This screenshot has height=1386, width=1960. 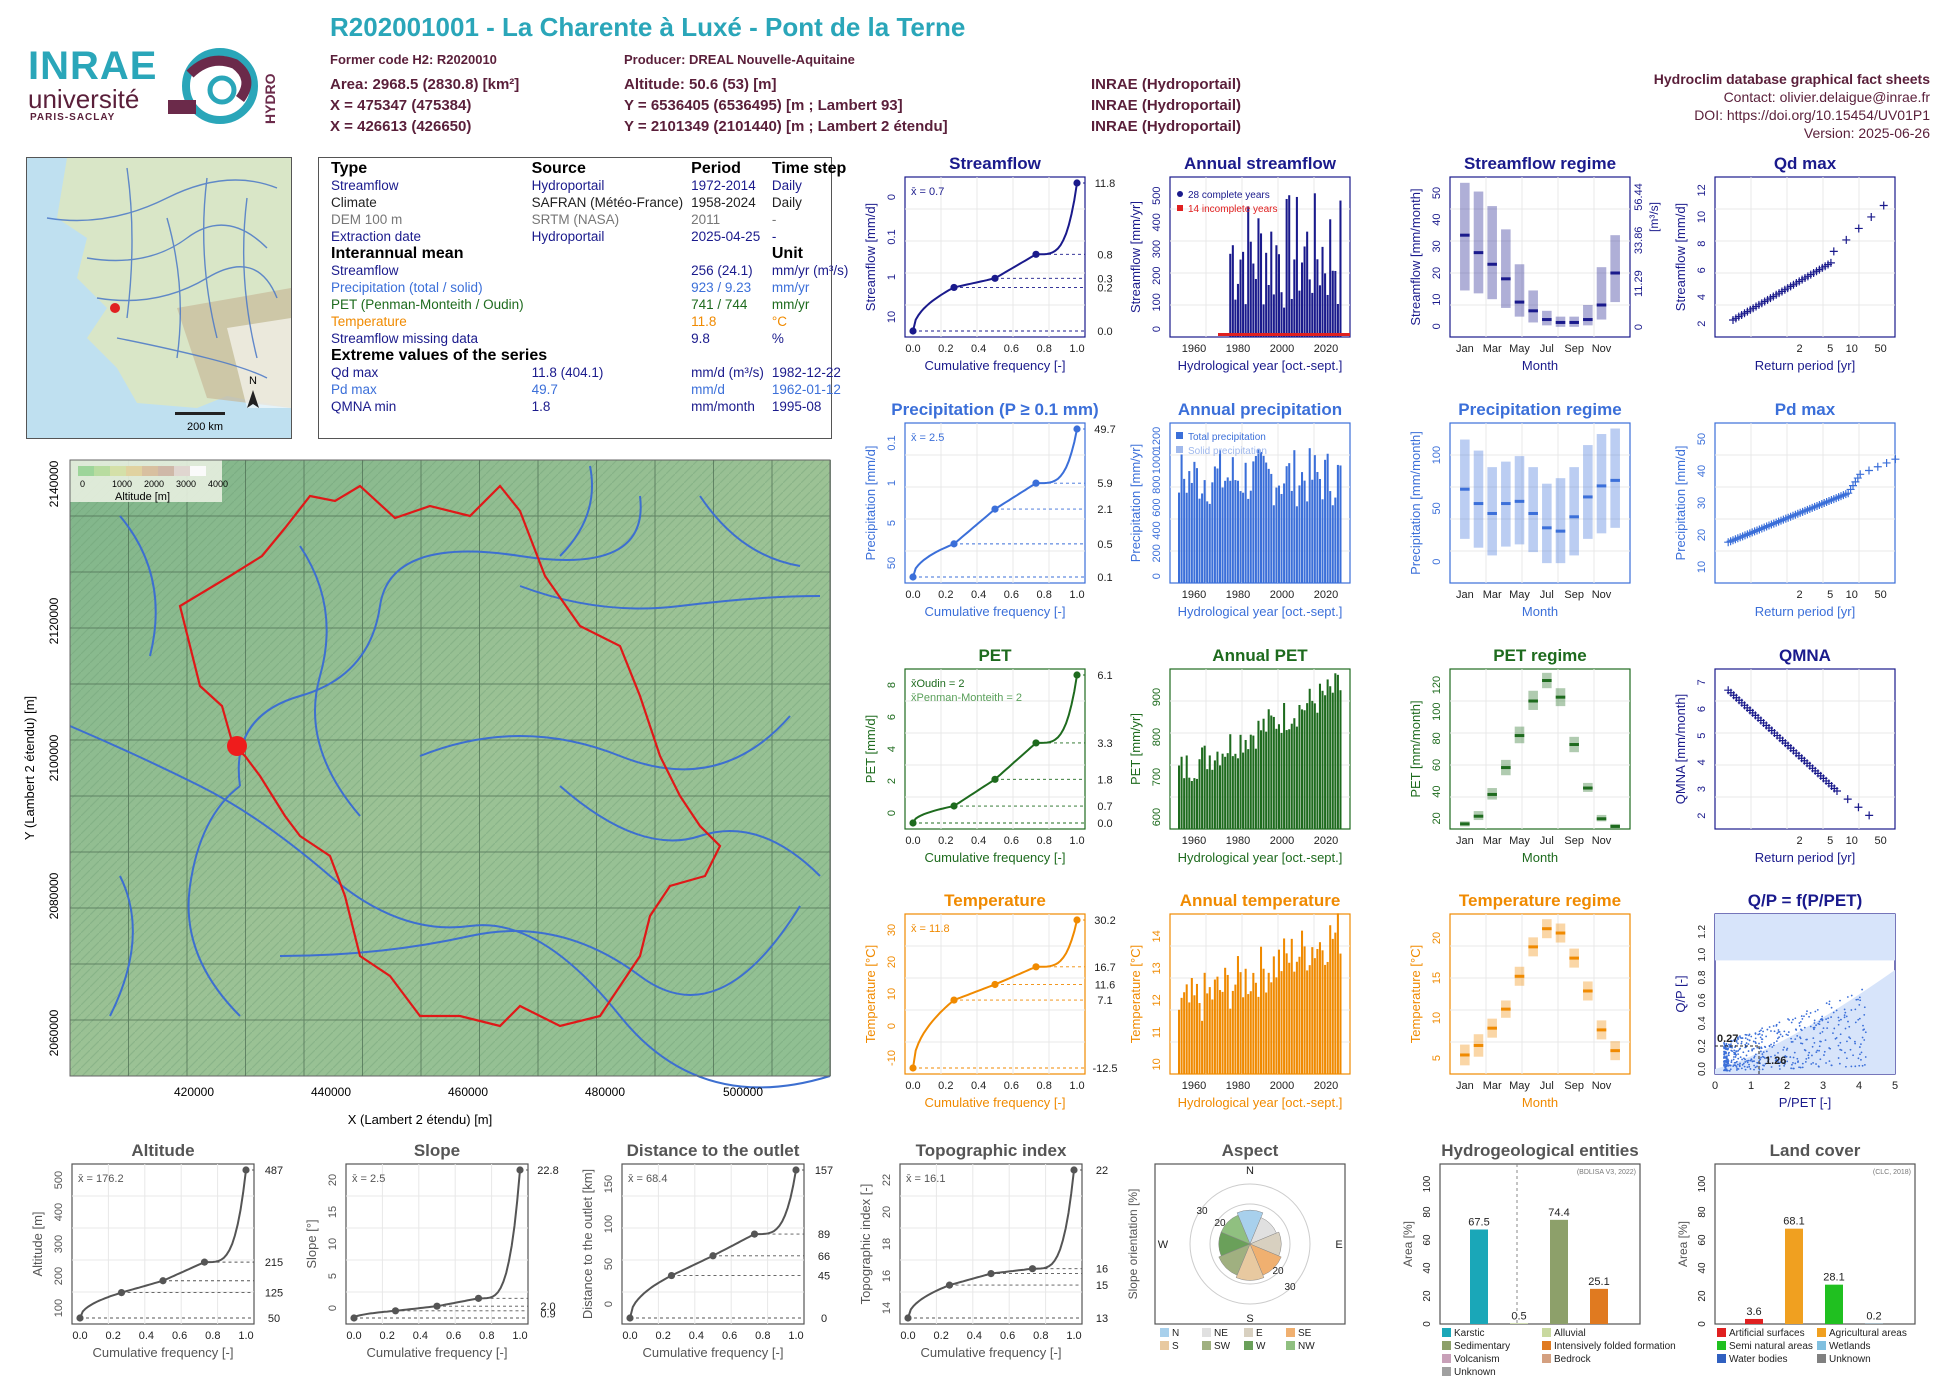 What do you see at coordinates (274, 1294) in the screenshot?
I see `right-tick: 125` at bounding box center [274, 1294].